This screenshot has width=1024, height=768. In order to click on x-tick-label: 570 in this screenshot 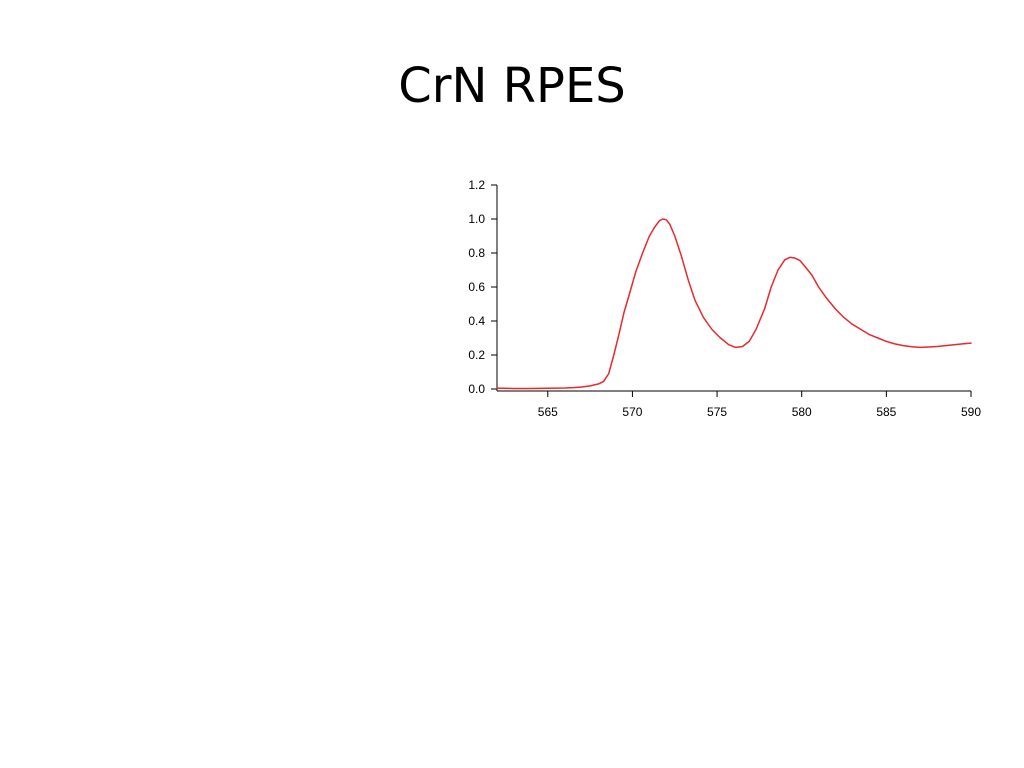, I will do `click(632, 412)`.